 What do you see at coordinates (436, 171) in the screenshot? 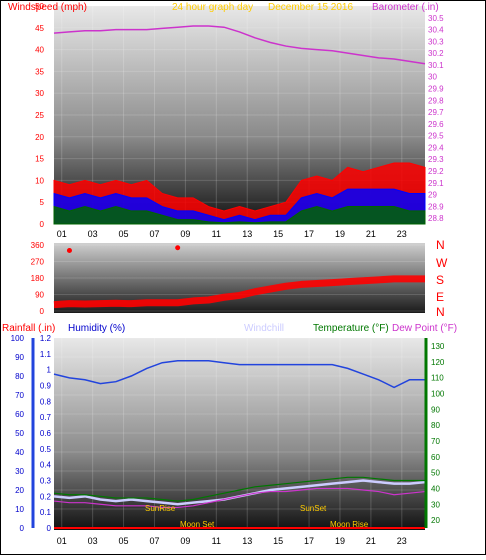
I see `barometer-tick-label: 29.2` at bounding box center [436, 171].